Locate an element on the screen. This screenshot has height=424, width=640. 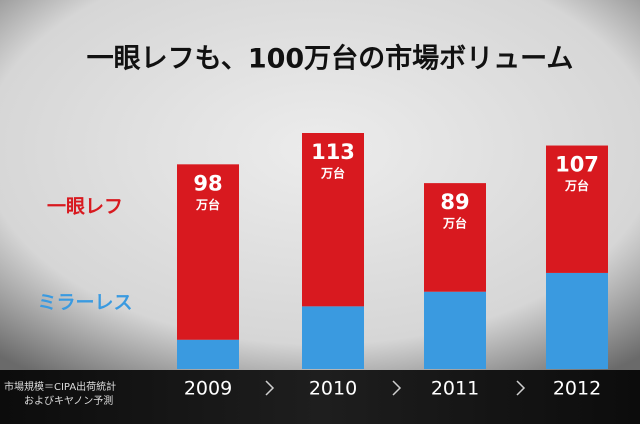
source-note: およびキヤノン予測 is located at coordinates (68, 400).